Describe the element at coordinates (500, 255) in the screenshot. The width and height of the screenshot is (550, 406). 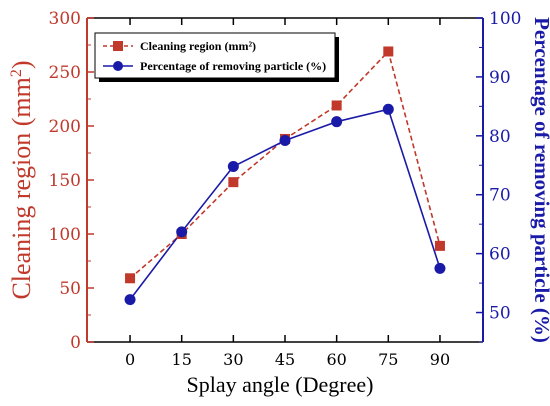
I see `y-right-tick-label: 60` at that location.